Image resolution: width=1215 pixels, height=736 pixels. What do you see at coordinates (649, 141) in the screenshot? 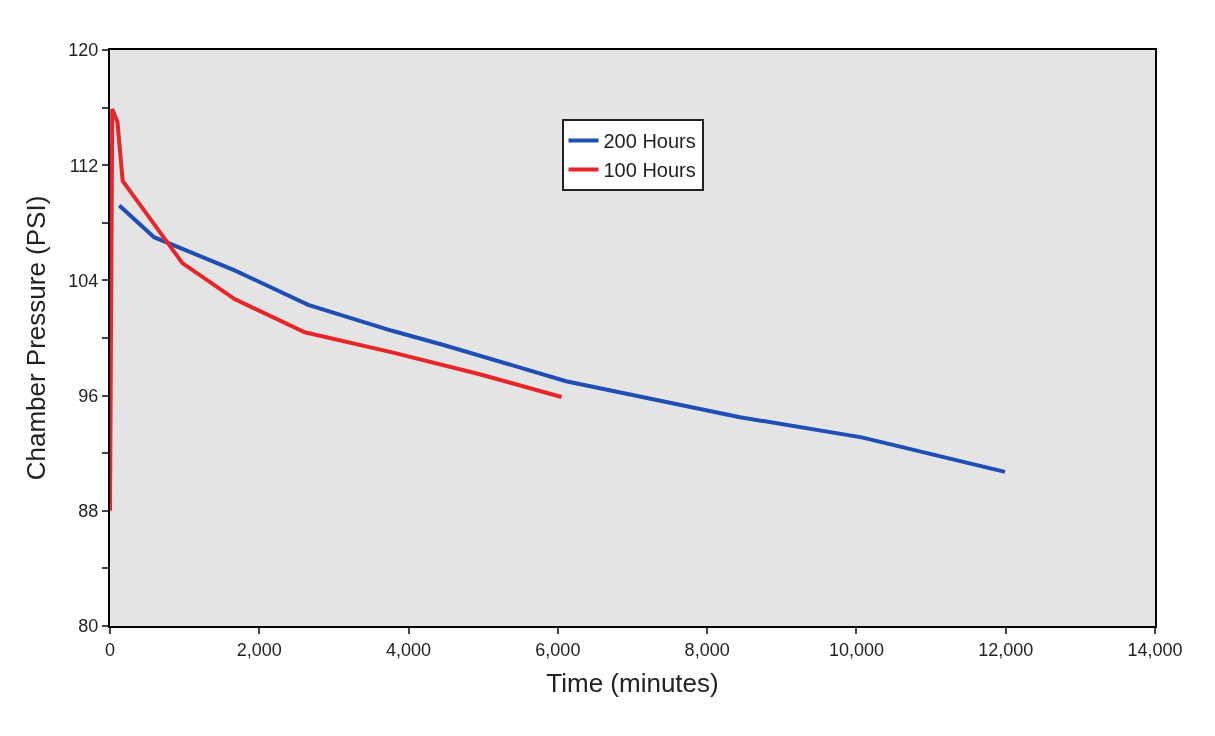
I see `legend-label: 200 Hours` at bounding box center [649, 141].